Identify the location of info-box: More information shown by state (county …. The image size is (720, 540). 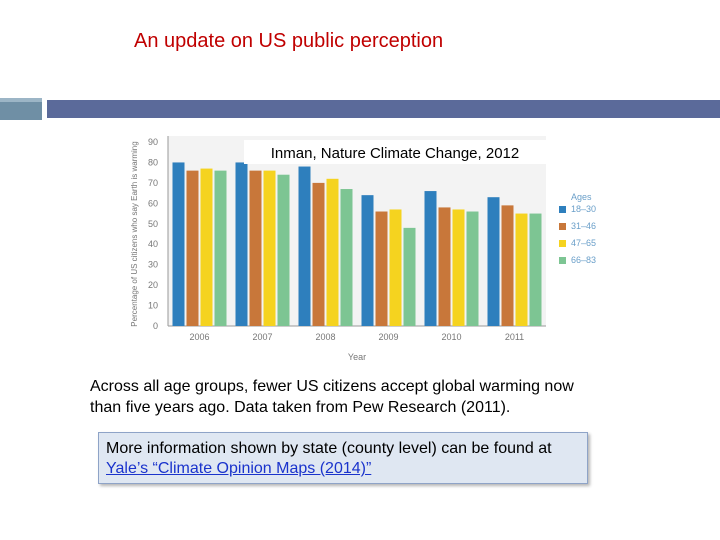
(343, 458).